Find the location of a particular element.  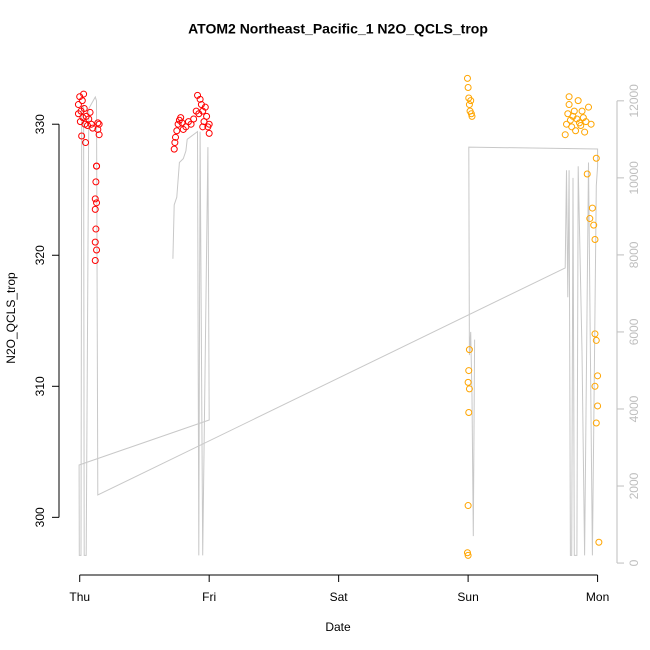

x-tick-label: Sat is located at coordinates (339, 597).